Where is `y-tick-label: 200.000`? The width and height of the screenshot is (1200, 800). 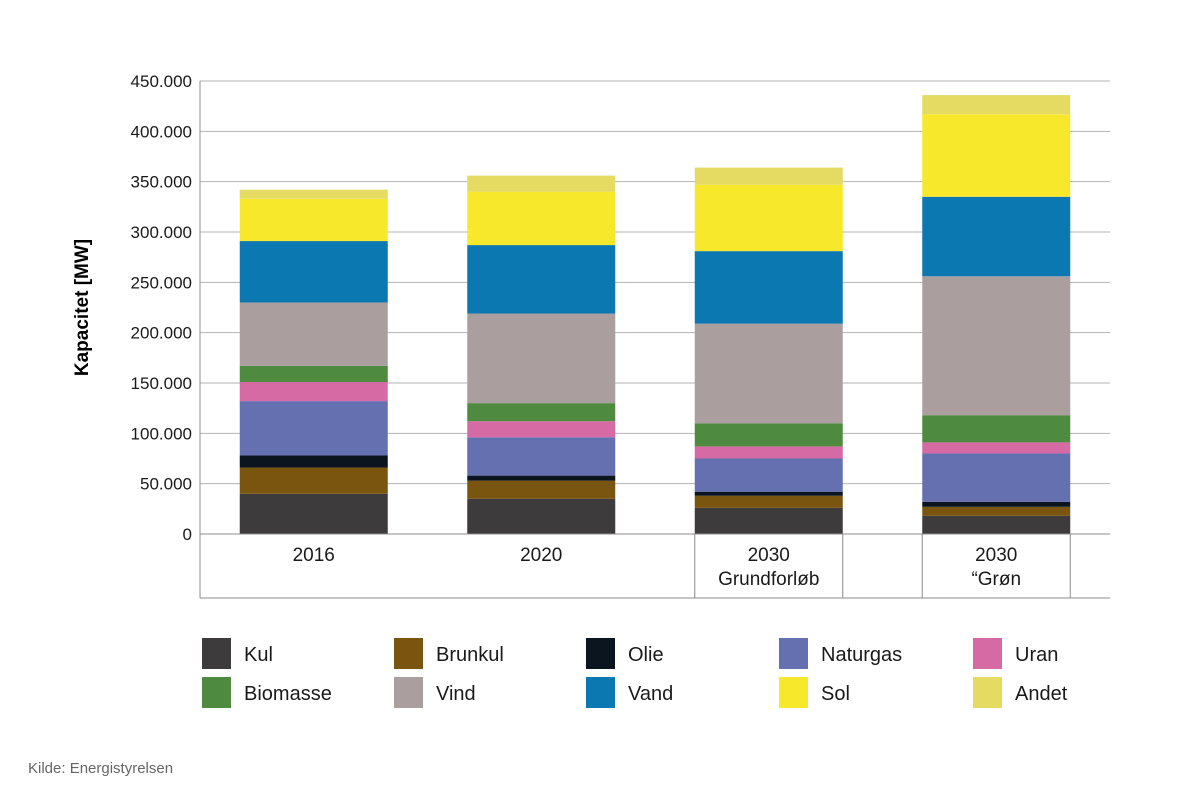
y-tick-label: 200.000 is located at coordinates (161, 333).